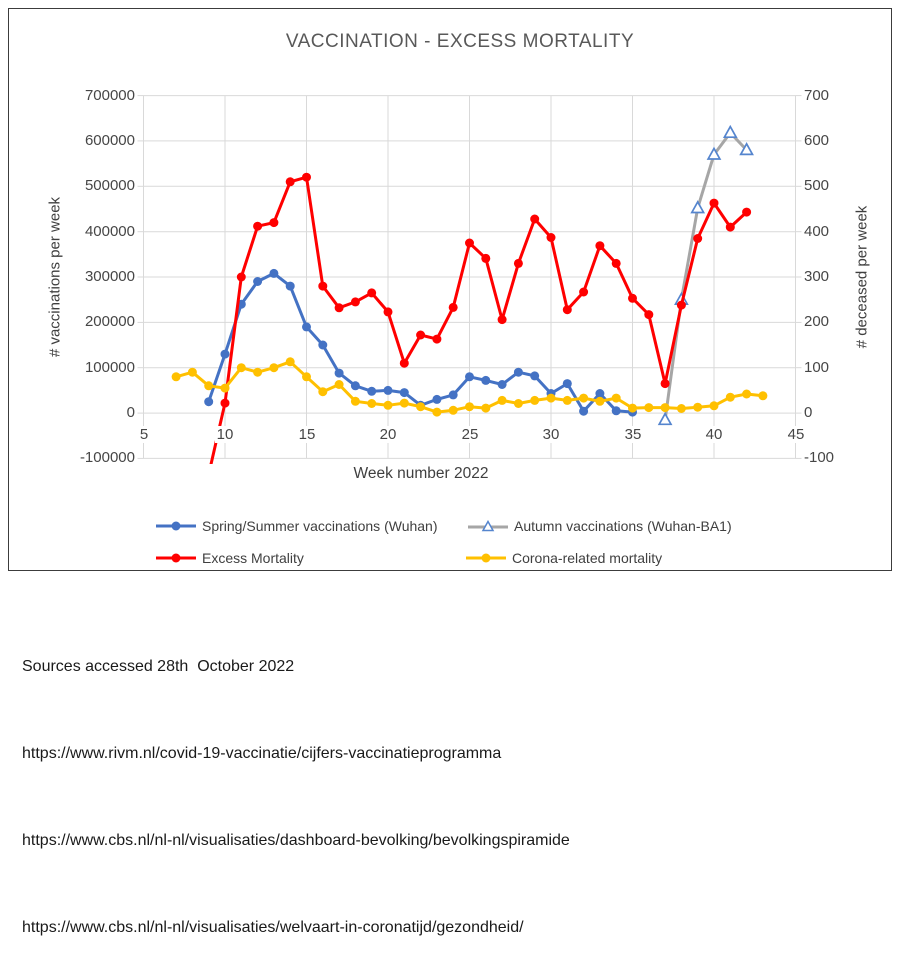 The height and width of the screenshot is (971, 902). What do you see at coordinates (817, 367) in the screenshot?
I see `right-axis-tick-label: 100` at bounding box center [817, 367].